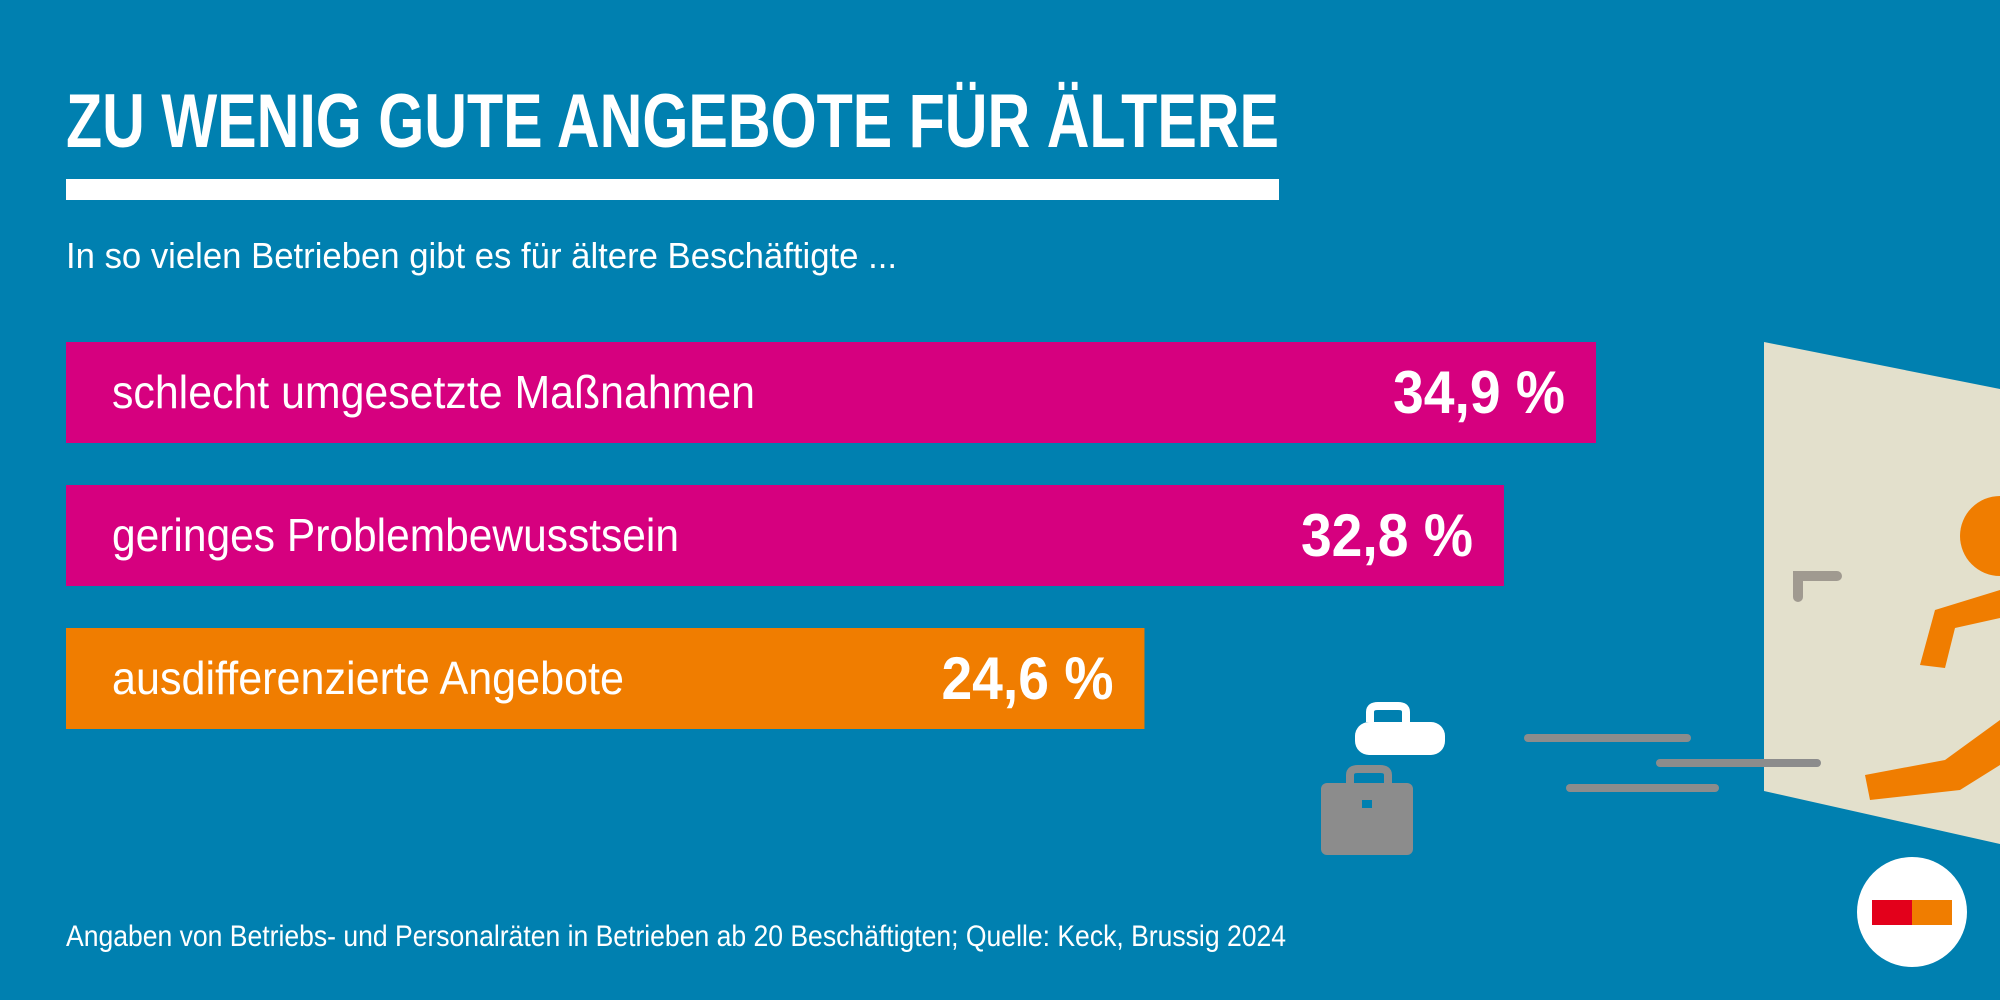 The height and width of the screenshot is (1000, 2000). Describe the element at coordinates (1882, 593) in the screenshot. I see `door` at that location.